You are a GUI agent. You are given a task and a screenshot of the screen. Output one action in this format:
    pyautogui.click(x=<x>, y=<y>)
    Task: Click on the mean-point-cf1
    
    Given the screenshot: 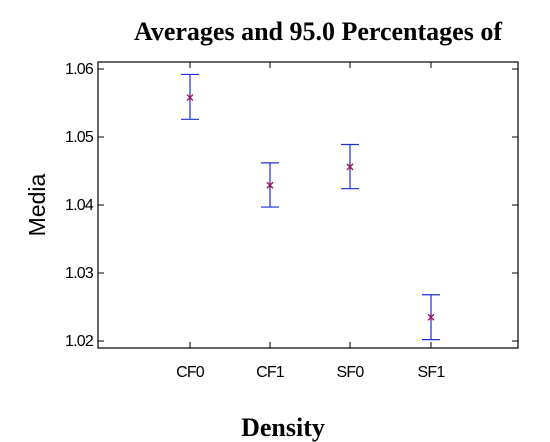 What is the action you would take?
    pyautogui.click(x=270, y=185)
    